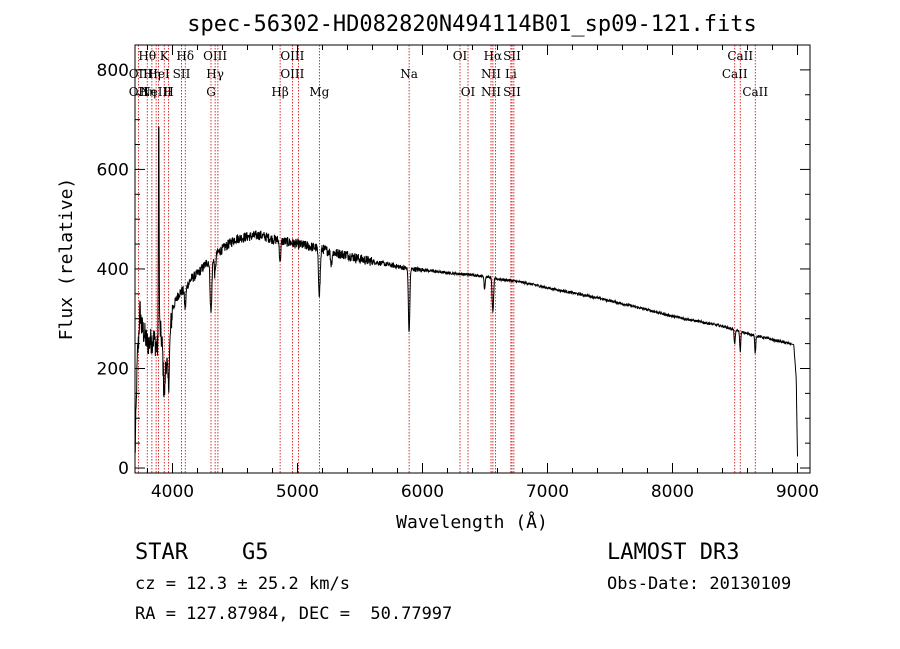 Image resolution: width=900 pixels, height=649 pixels. I want to click on x-tick-label: 5000, so click(297, 492).